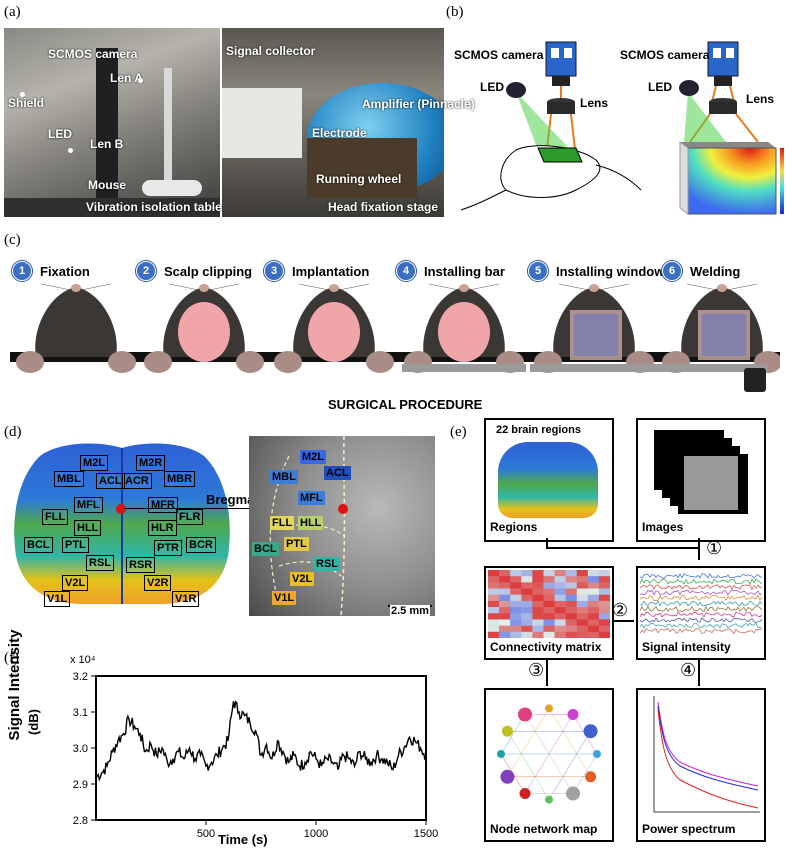  I want to click on regions-box: 22 brain regions Regions, so click(549, 480).